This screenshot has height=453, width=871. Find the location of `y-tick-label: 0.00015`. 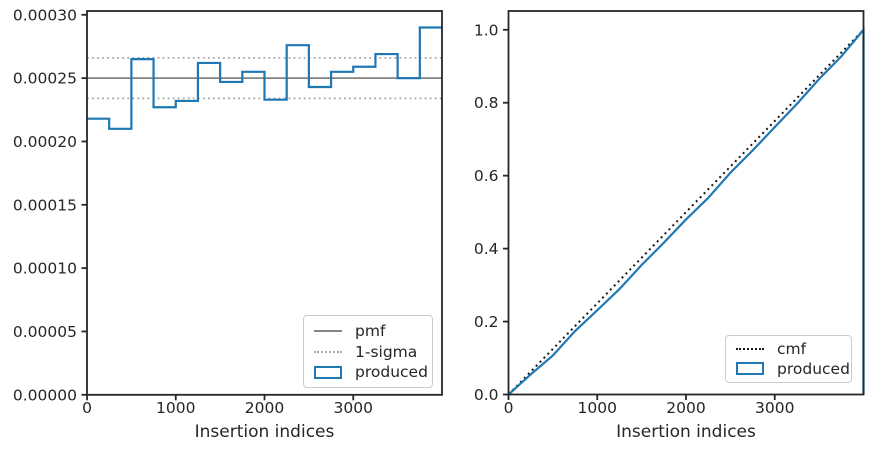

y-tick-label: 0.00015 is located at coordinates (45, 205).